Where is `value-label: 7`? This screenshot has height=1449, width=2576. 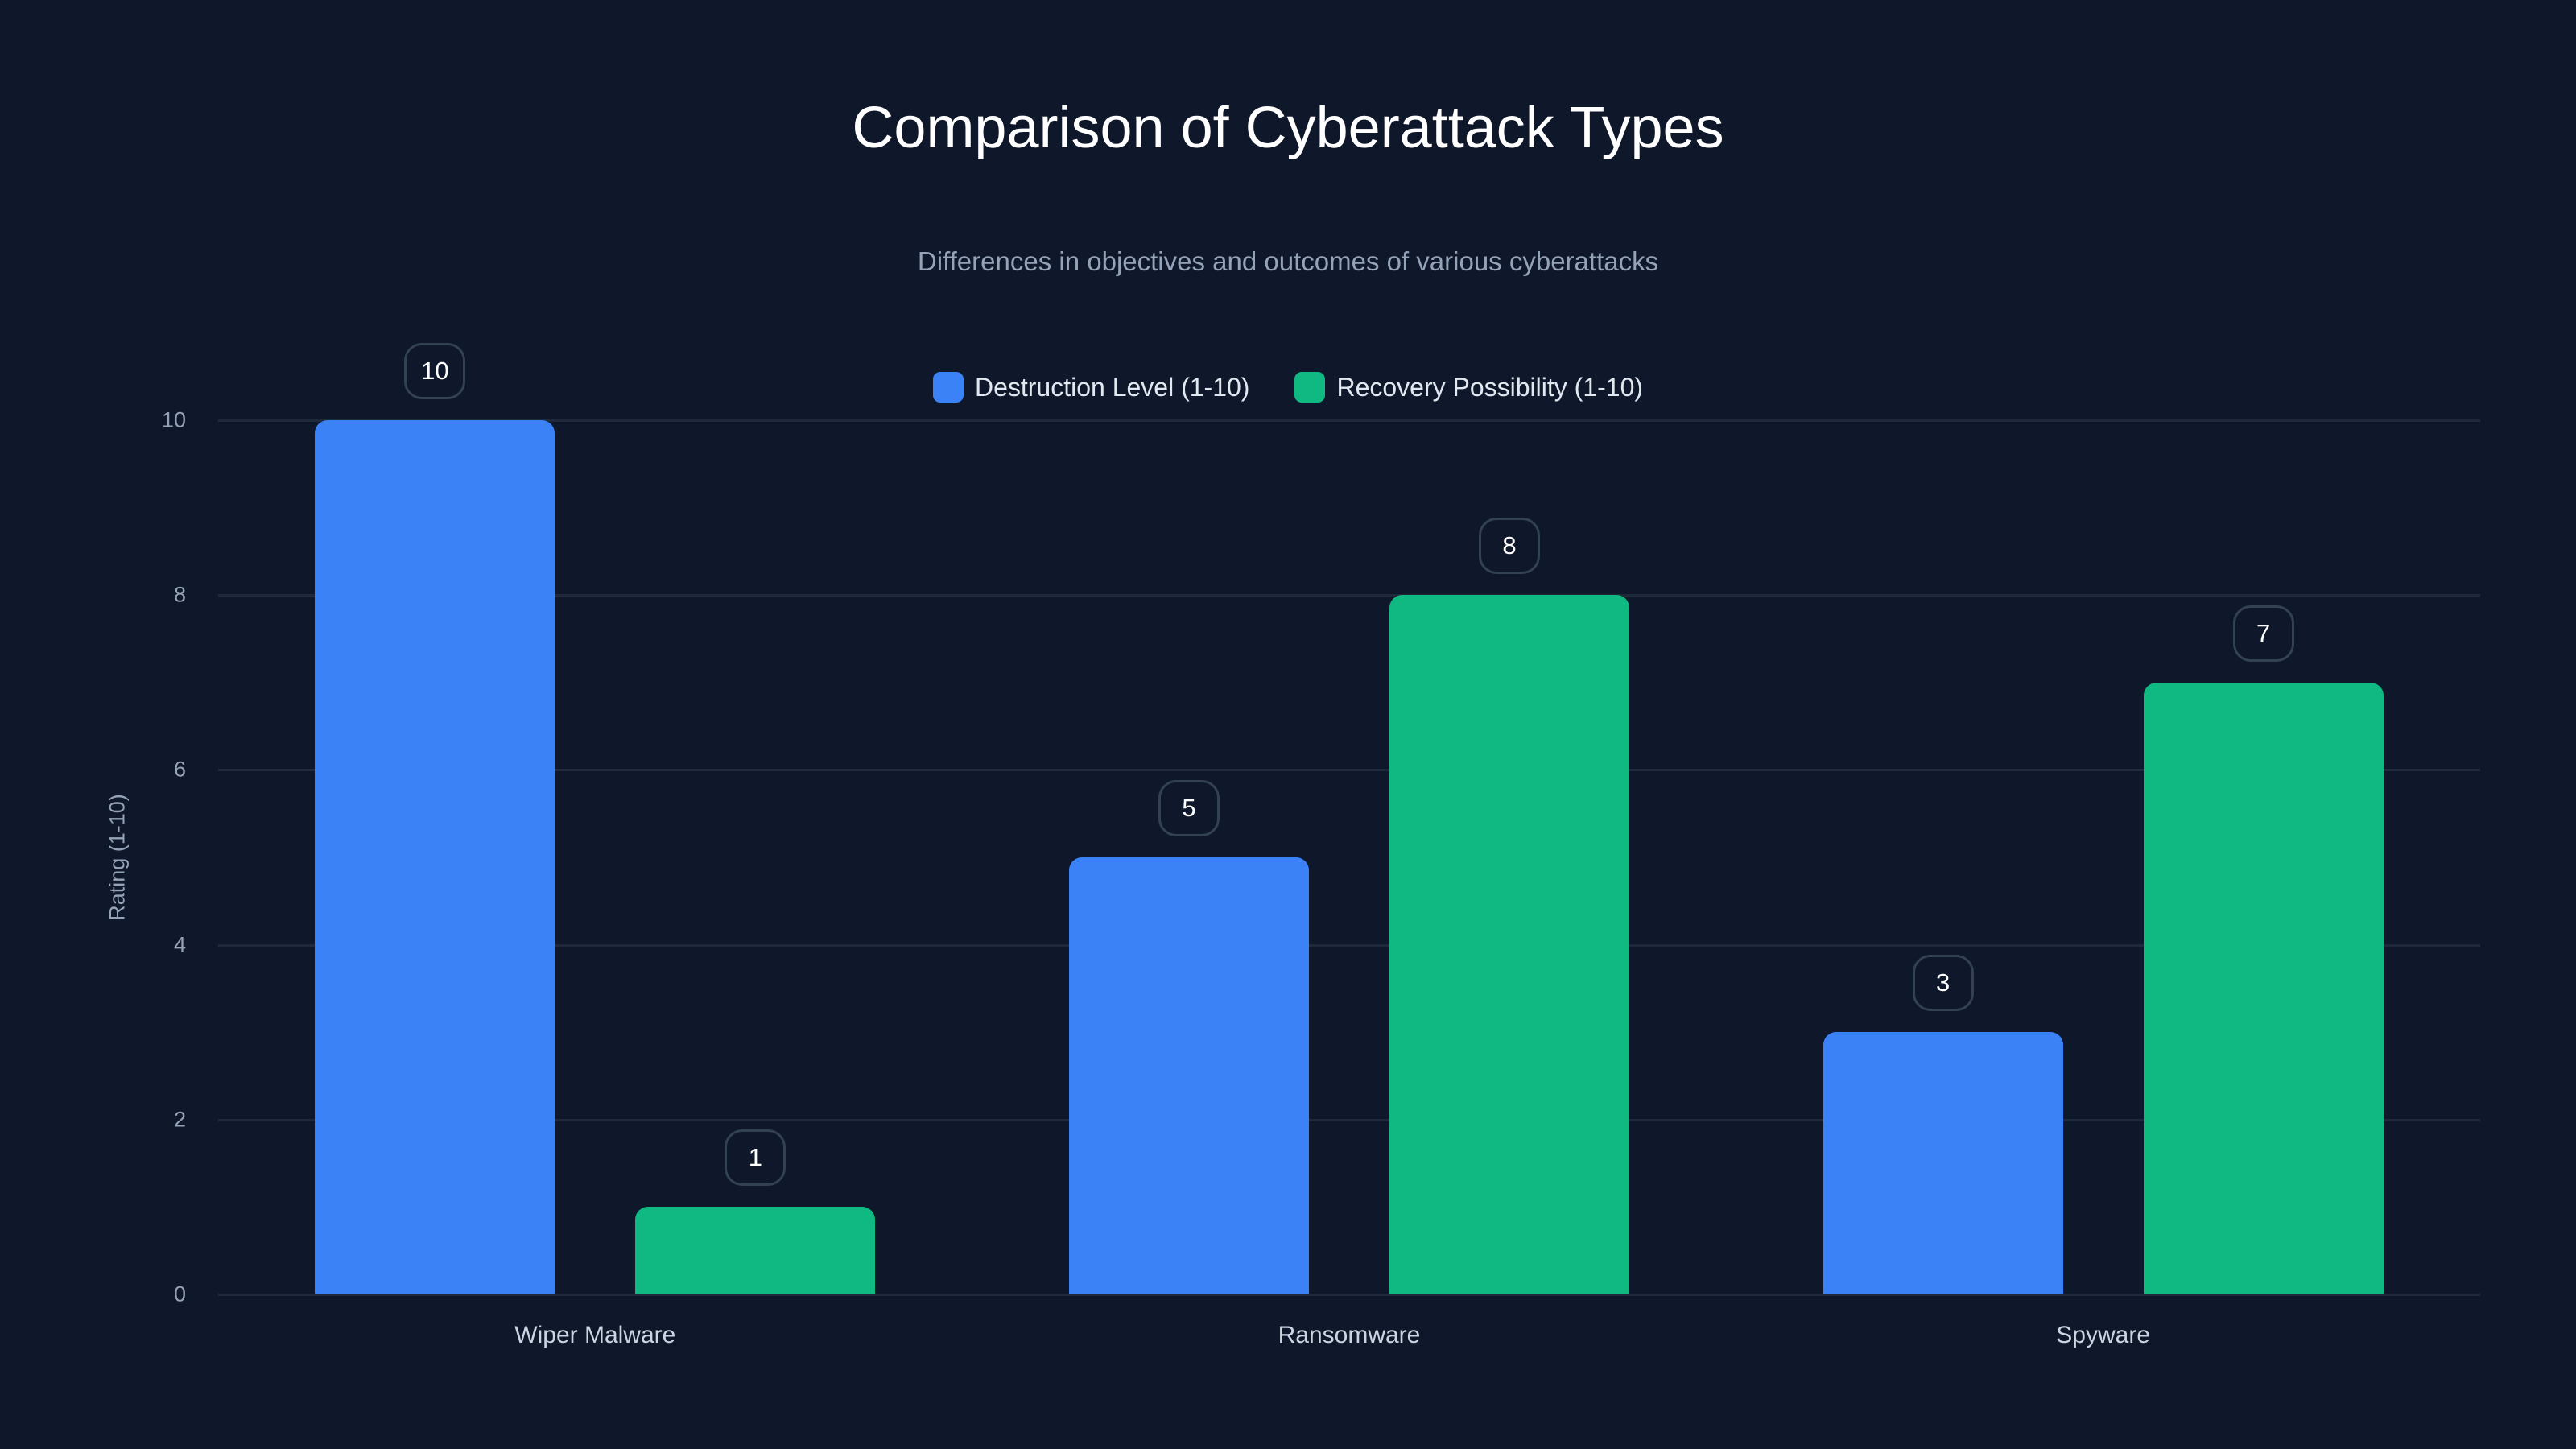 value-label: 7 is located at coordinates (2263, 633).